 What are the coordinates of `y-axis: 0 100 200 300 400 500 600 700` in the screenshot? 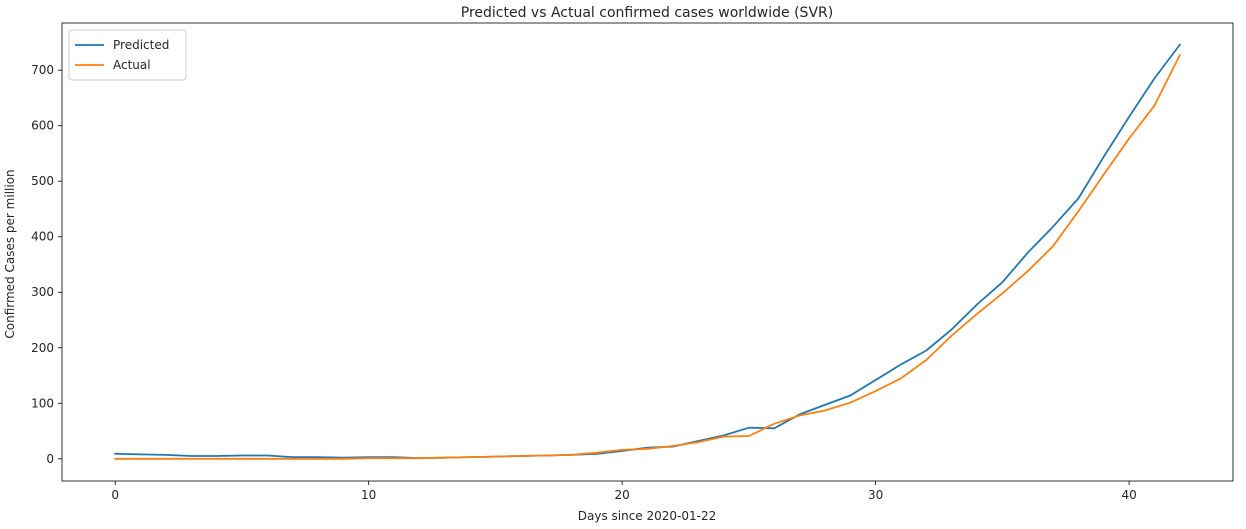 It's located at (46, 264).